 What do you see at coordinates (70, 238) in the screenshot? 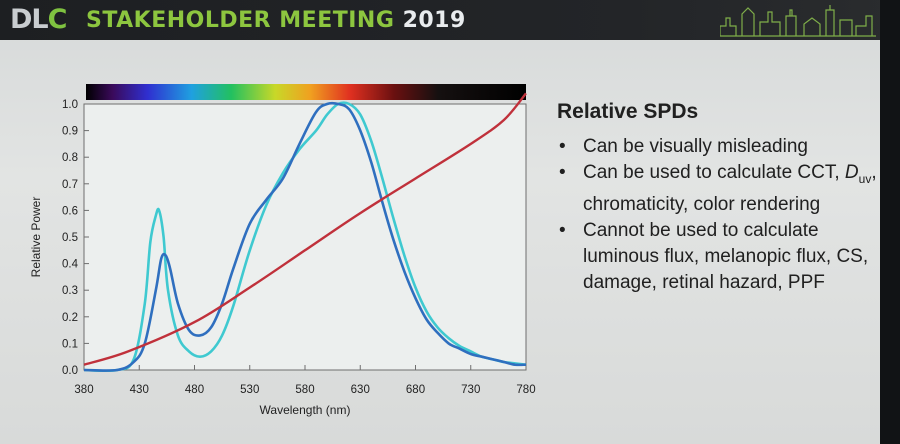
I see `y-tick-label: 0.5` at bounding box center [70, 238].